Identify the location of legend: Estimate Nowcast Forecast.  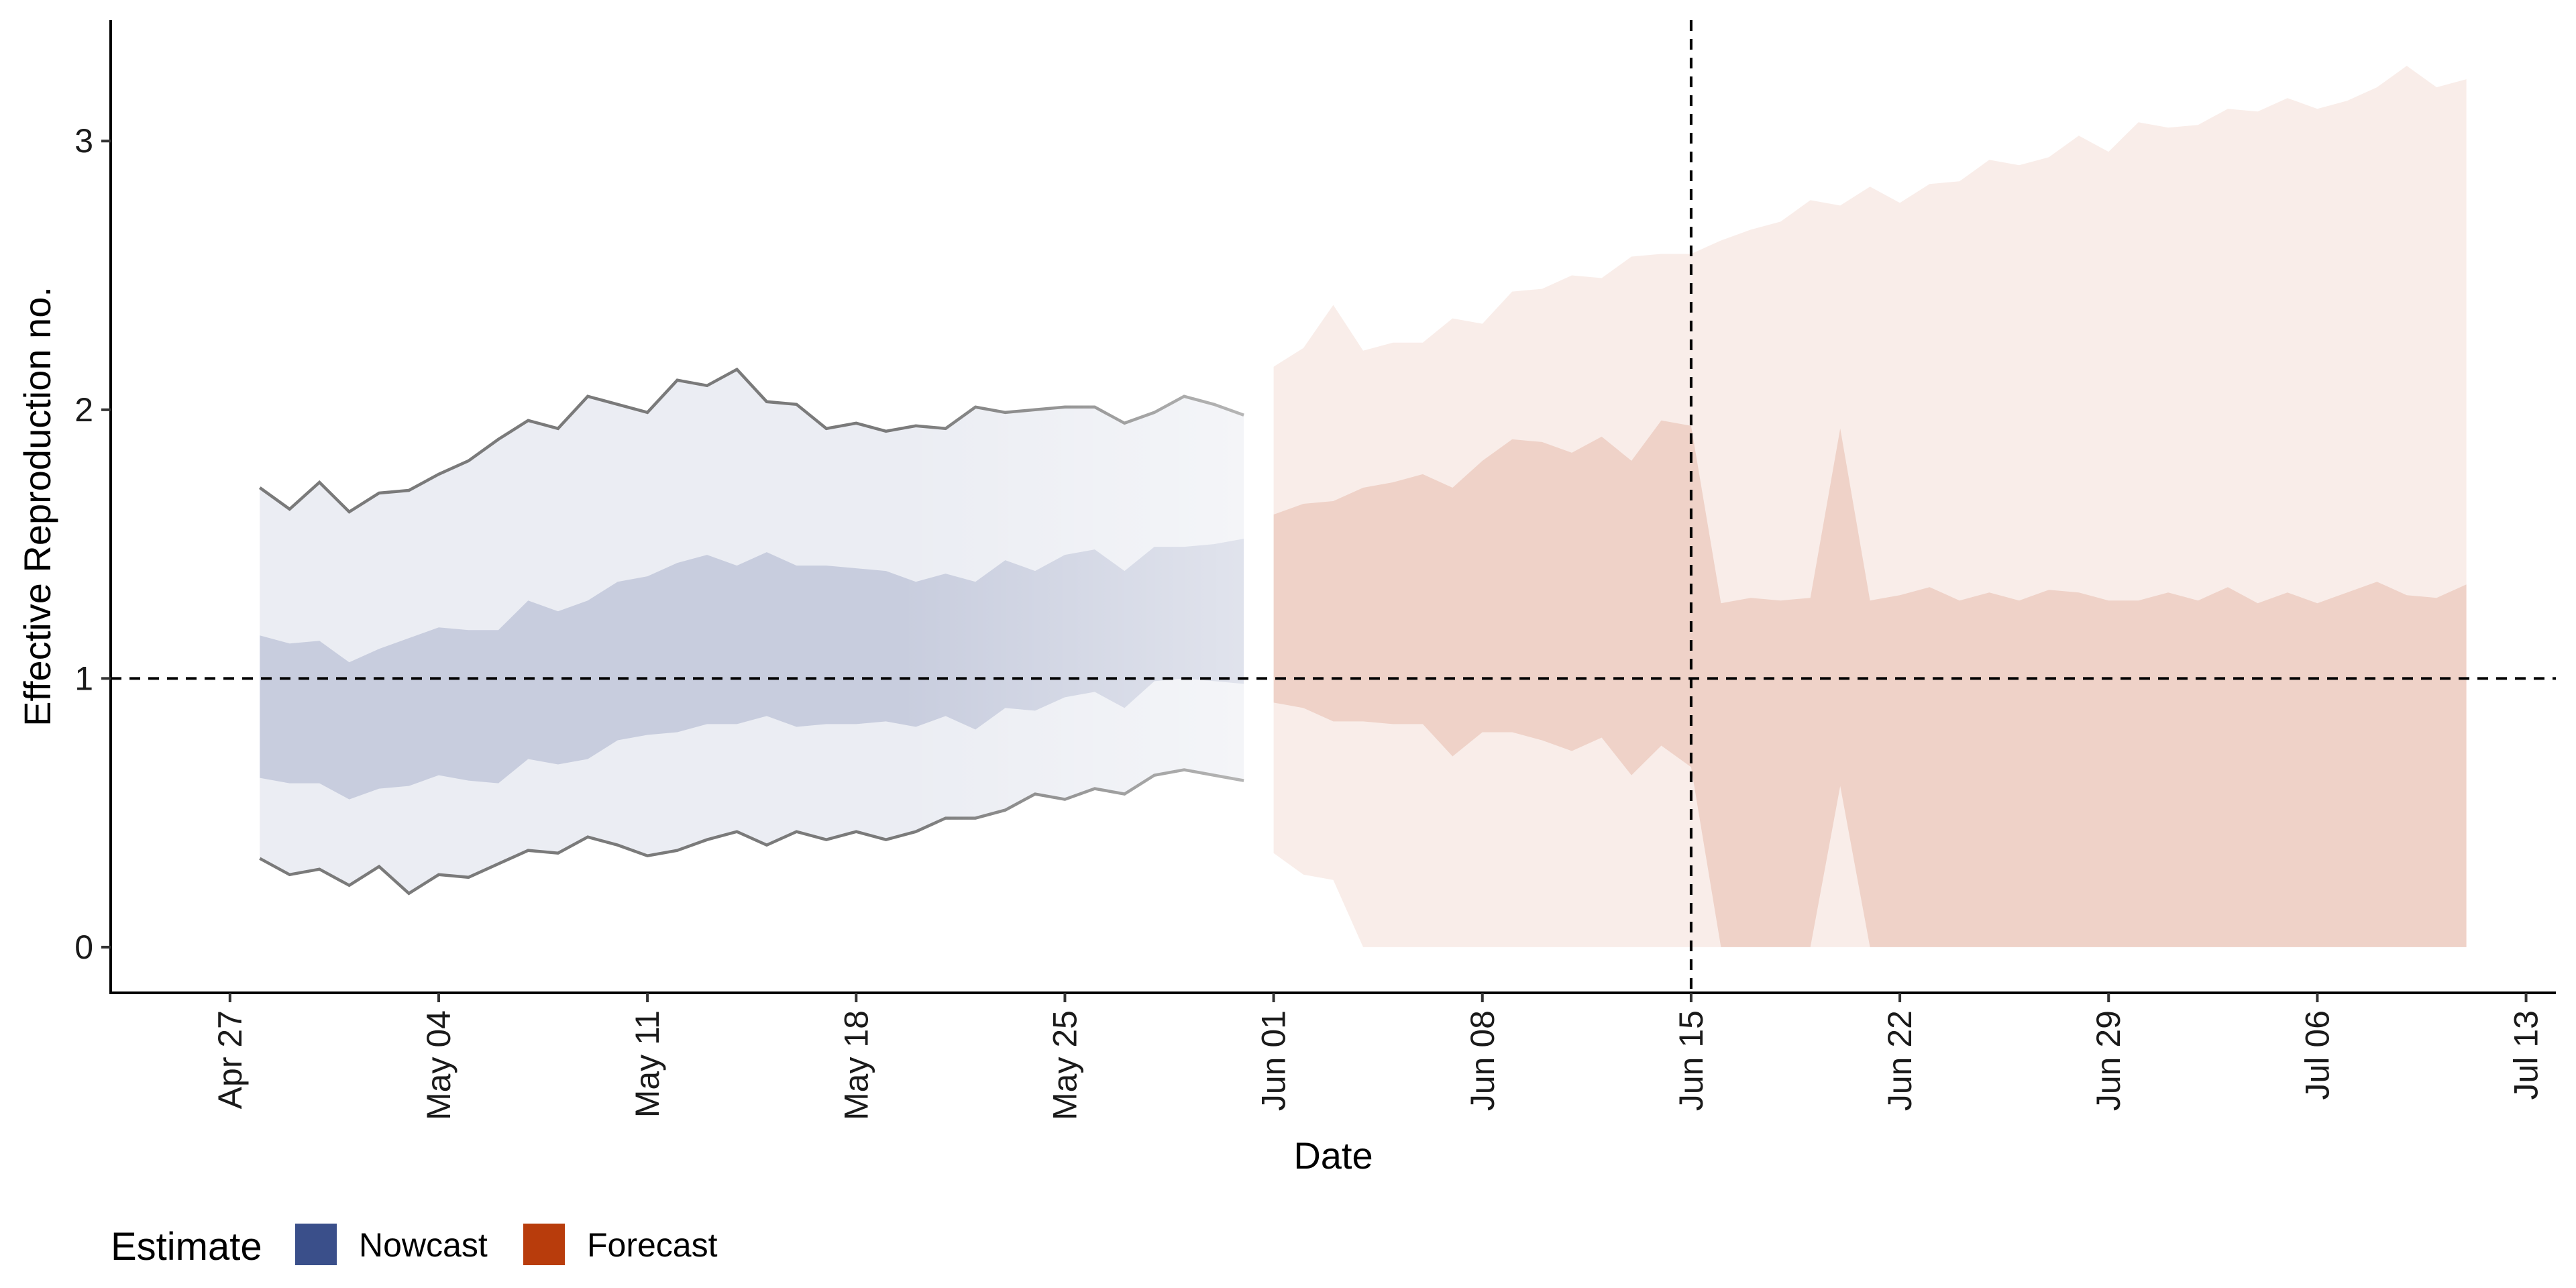
(414, 1246).